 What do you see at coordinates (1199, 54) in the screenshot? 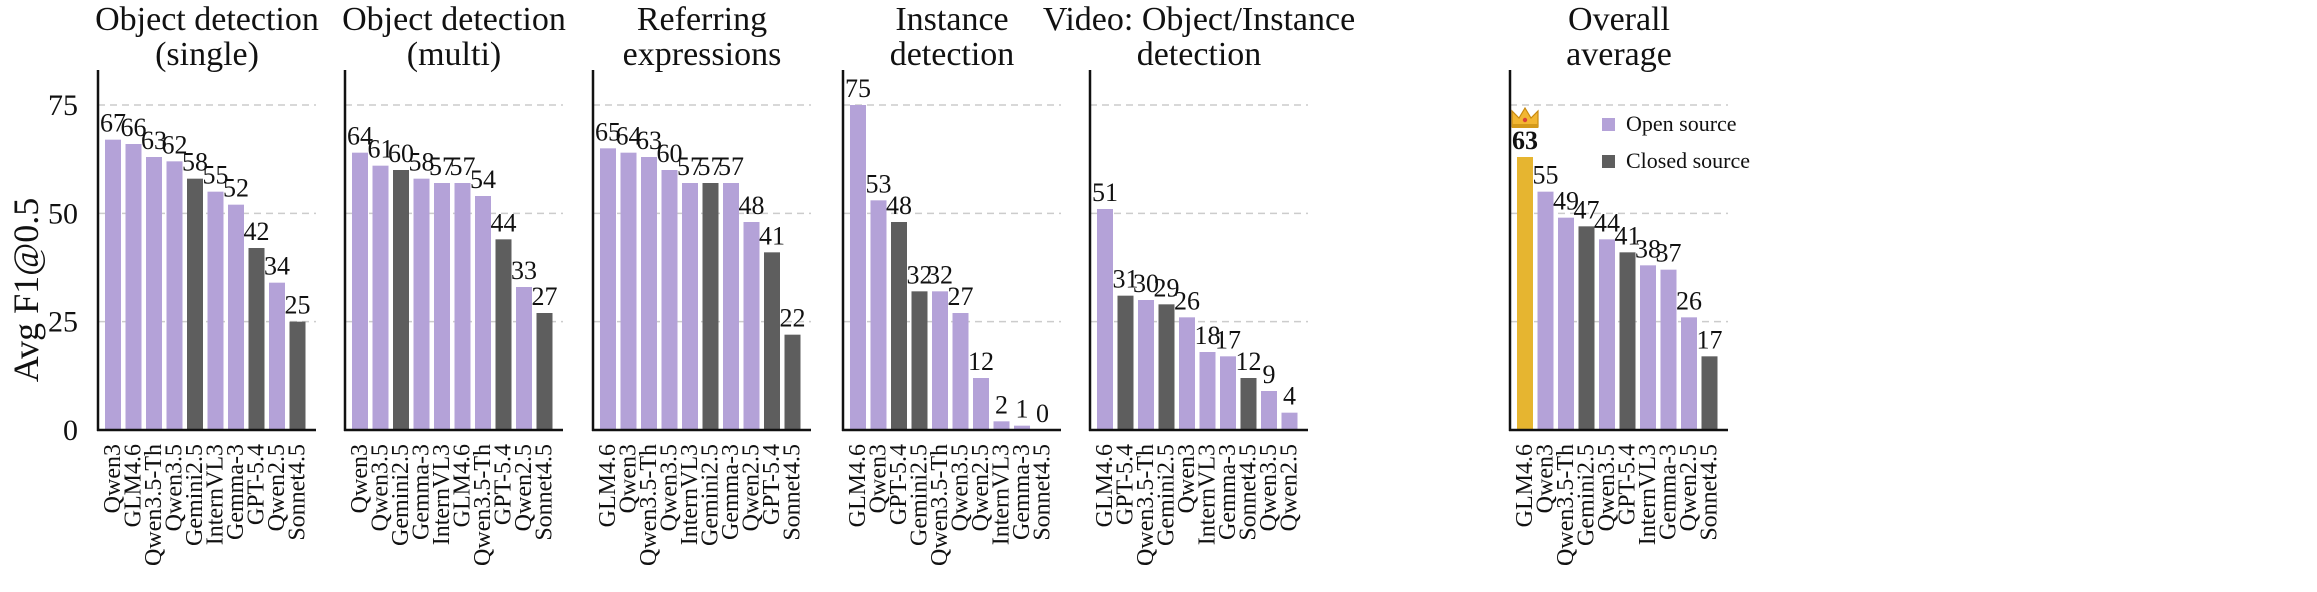
I see `chart-title-line: detection` at bounding box center [1199, 54].